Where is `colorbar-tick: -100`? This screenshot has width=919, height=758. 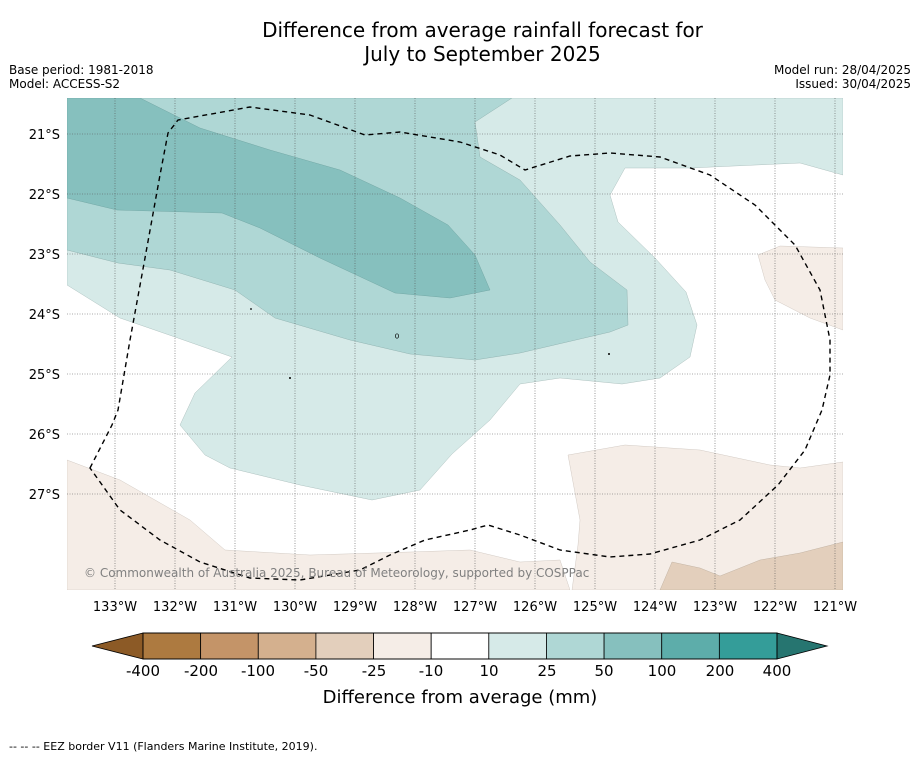 colorbar-tick: -100 is located at coordinates (258, 671).